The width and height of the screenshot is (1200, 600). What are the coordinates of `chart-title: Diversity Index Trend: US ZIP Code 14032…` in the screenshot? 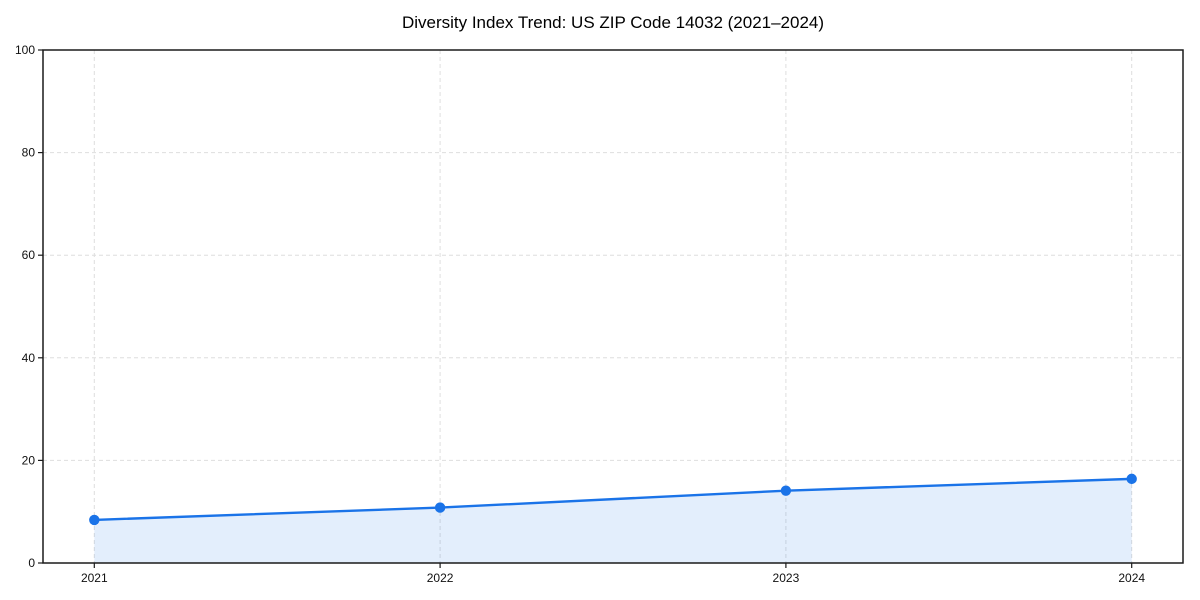 It's located at (613, 22).